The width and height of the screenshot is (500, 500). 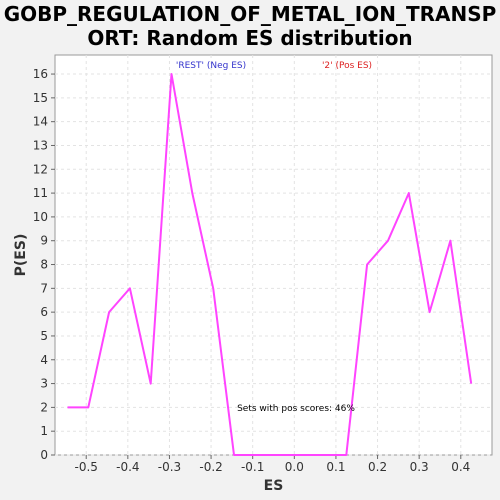 I want to click on y-tick-label: 12, so click(x=40, y=169).